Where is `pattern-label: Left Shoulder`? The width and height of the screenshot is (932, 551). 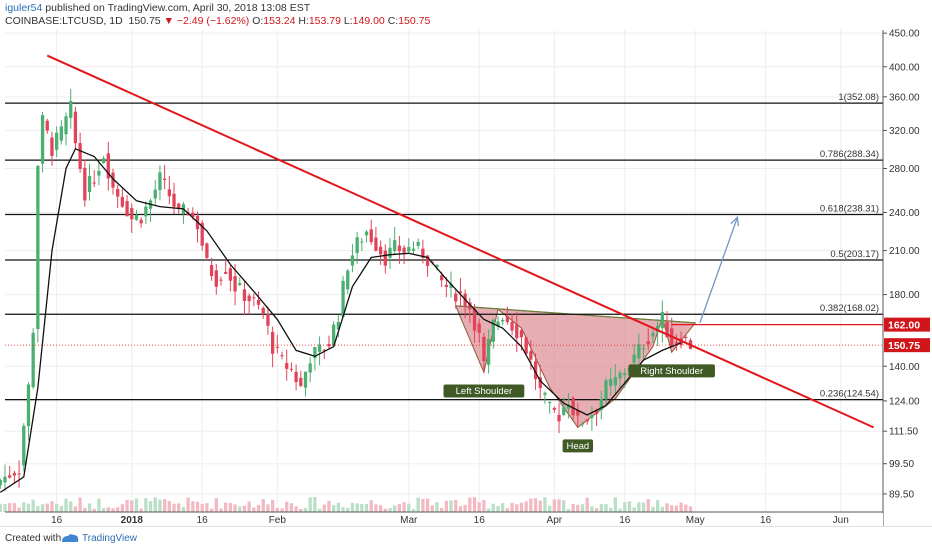 pattern-label: Left Shoulder is located at coordinates (484, 391).